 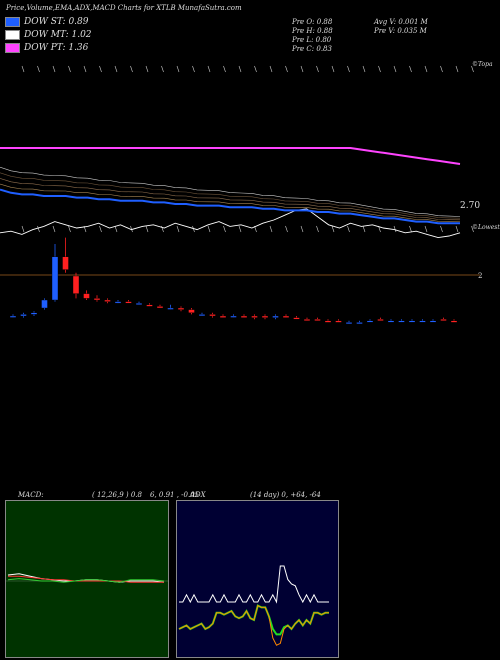 What do you see at coordinates (56, 21) in the screenshot?
I see `legend-label-dow-st: DOW ST: 0.89` at bounding box center [56, 21].